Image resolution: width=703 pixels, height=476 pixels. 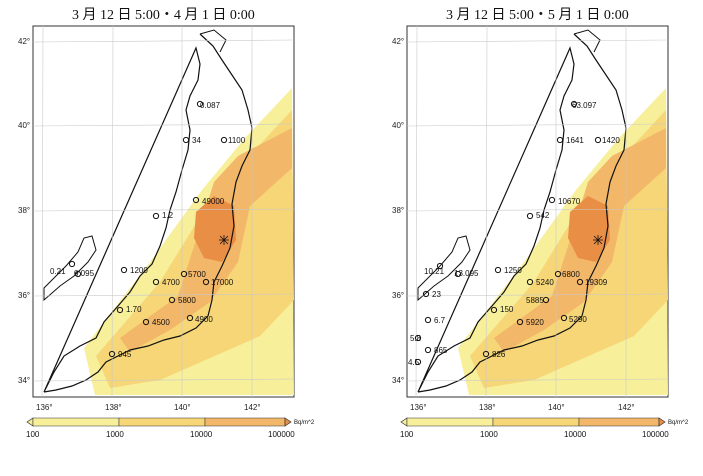 What do you see at coordinates (170, 428) in the screenshot?
I see `colorbar-left: 100 1000 10000 100000 Bq/m^2` at bounding box center [170, 428].